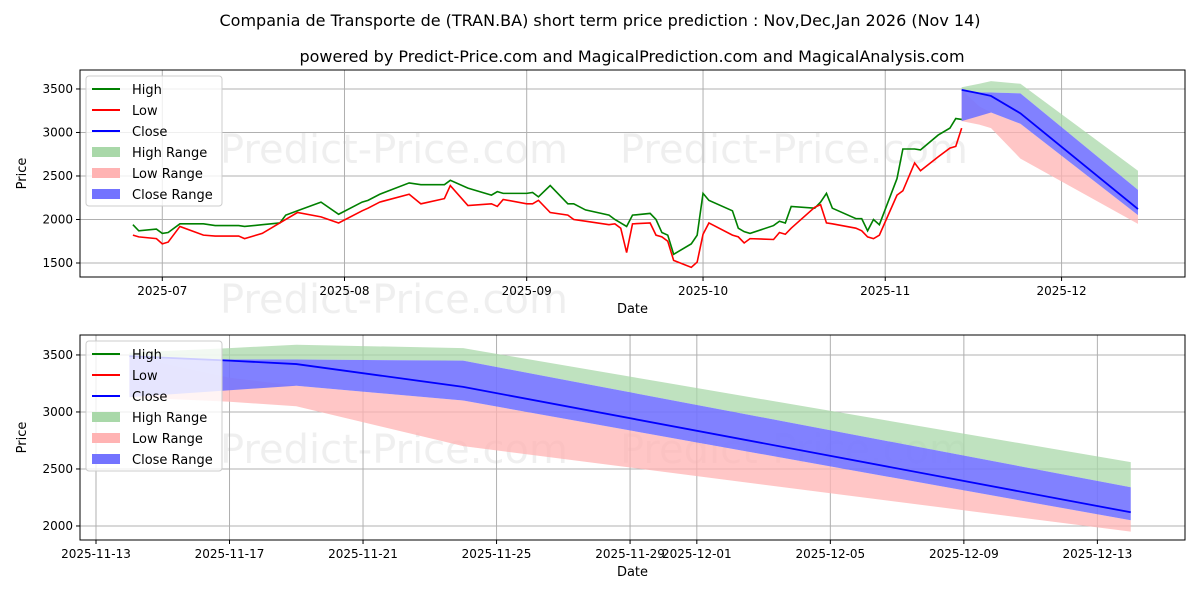 This screenshot has height=600, width=1200. Describe the element at coordinates (1061, 291) in the screenshot. I see `x-tick-label: 2025-12` at that location.